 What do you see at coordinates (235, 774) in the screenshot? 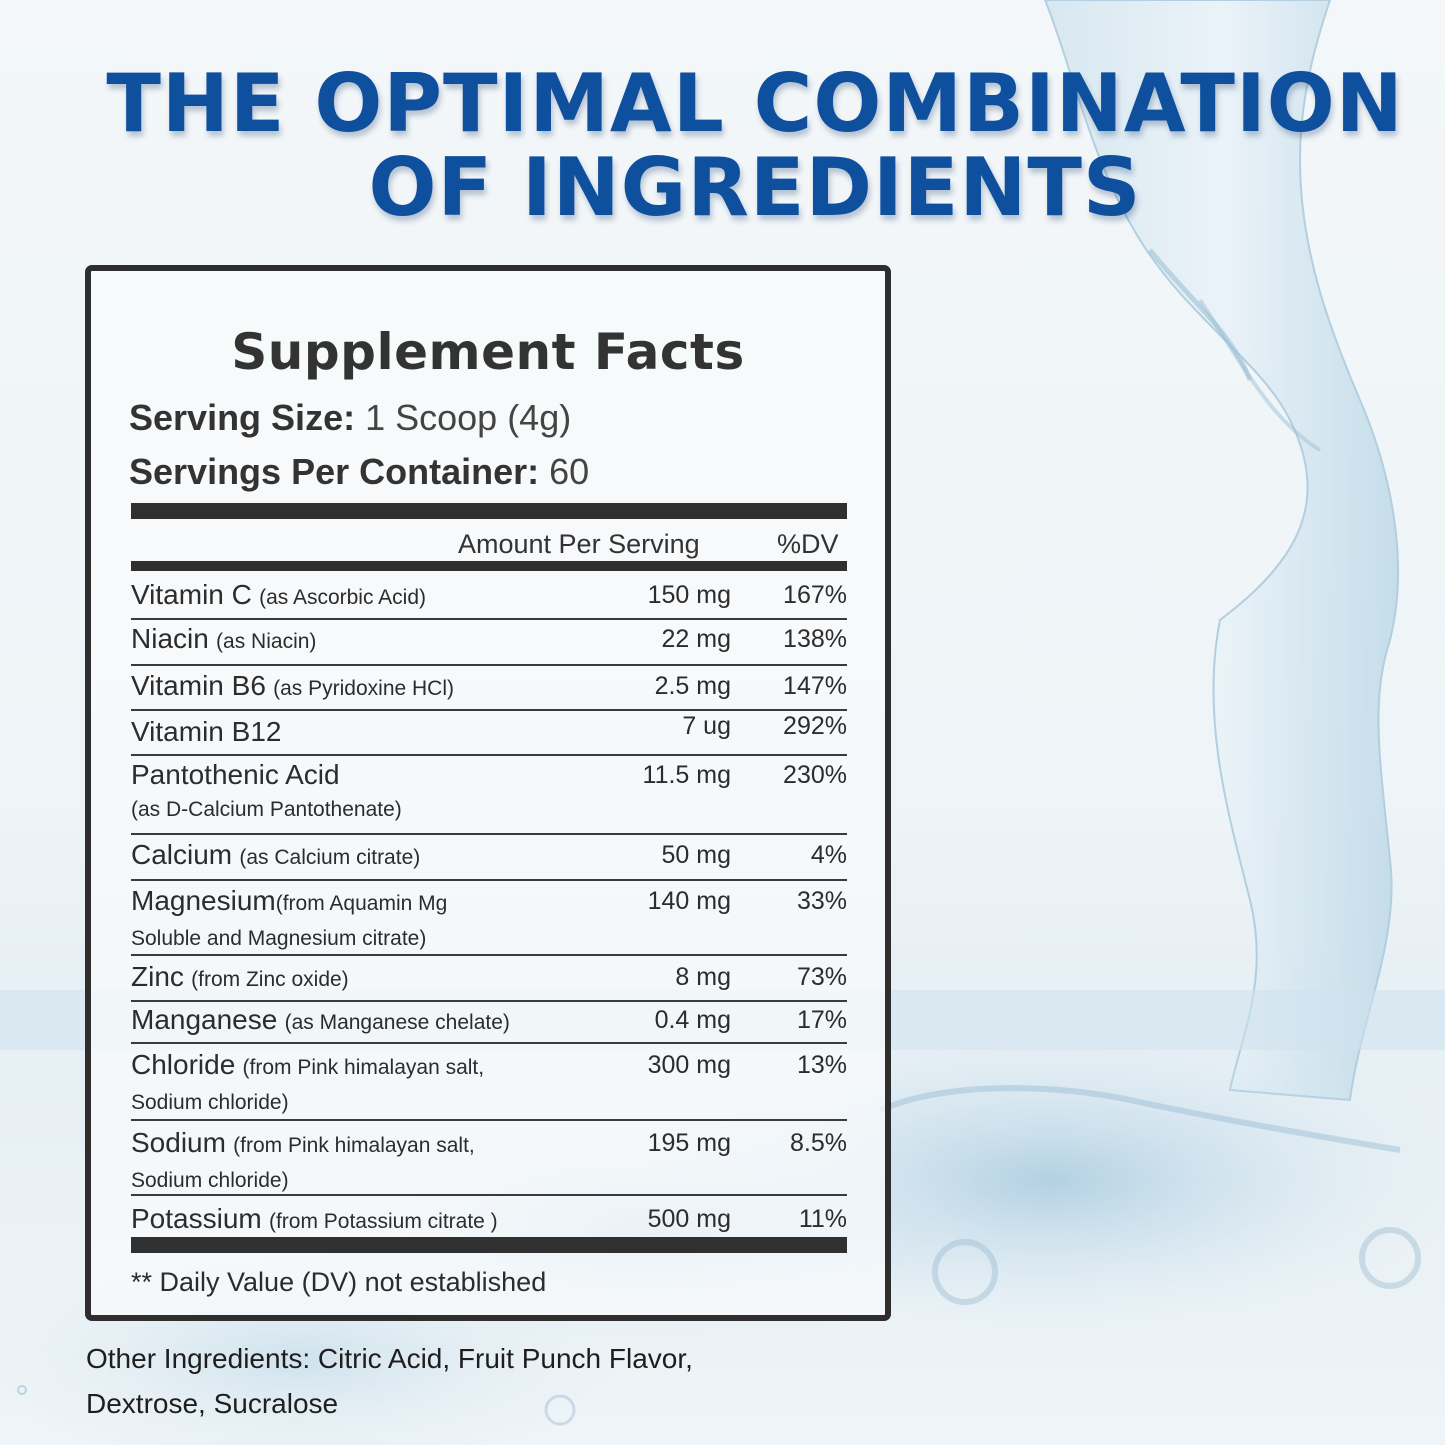
I see `nutrient-name: Pantothenic Acid` at bounding box center [235, 774].